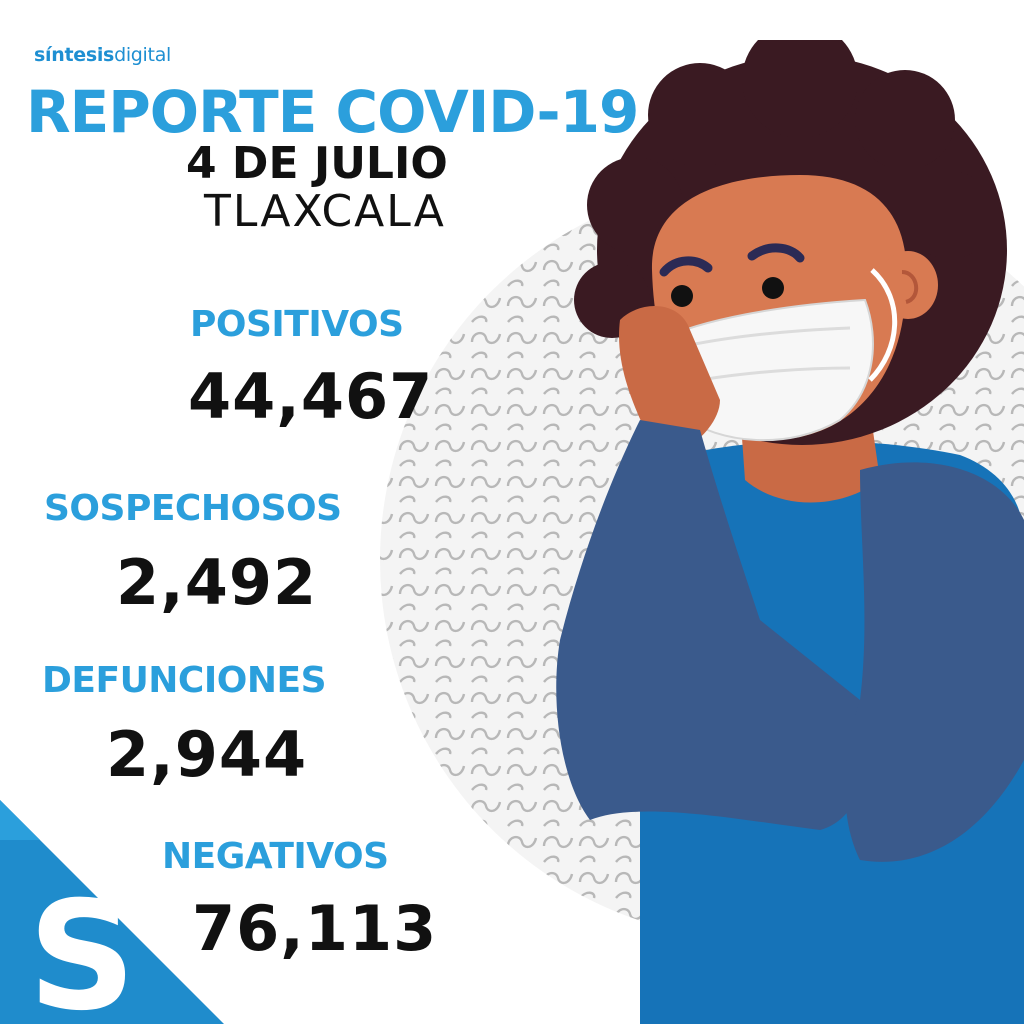 This screenshot has height=1024, width=1024. I want to click on stat-value-positivos: 44,467, so click(311, 396).